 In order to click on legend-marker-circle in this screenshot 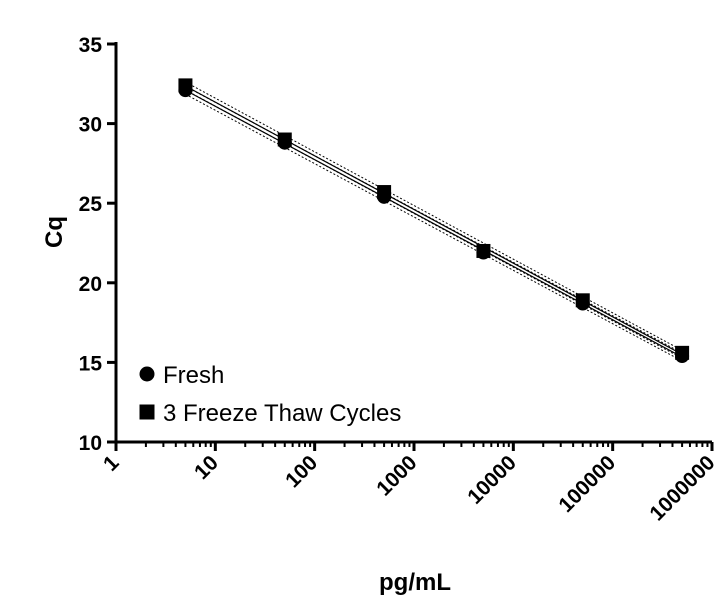, I will do `click(147, 374)`.